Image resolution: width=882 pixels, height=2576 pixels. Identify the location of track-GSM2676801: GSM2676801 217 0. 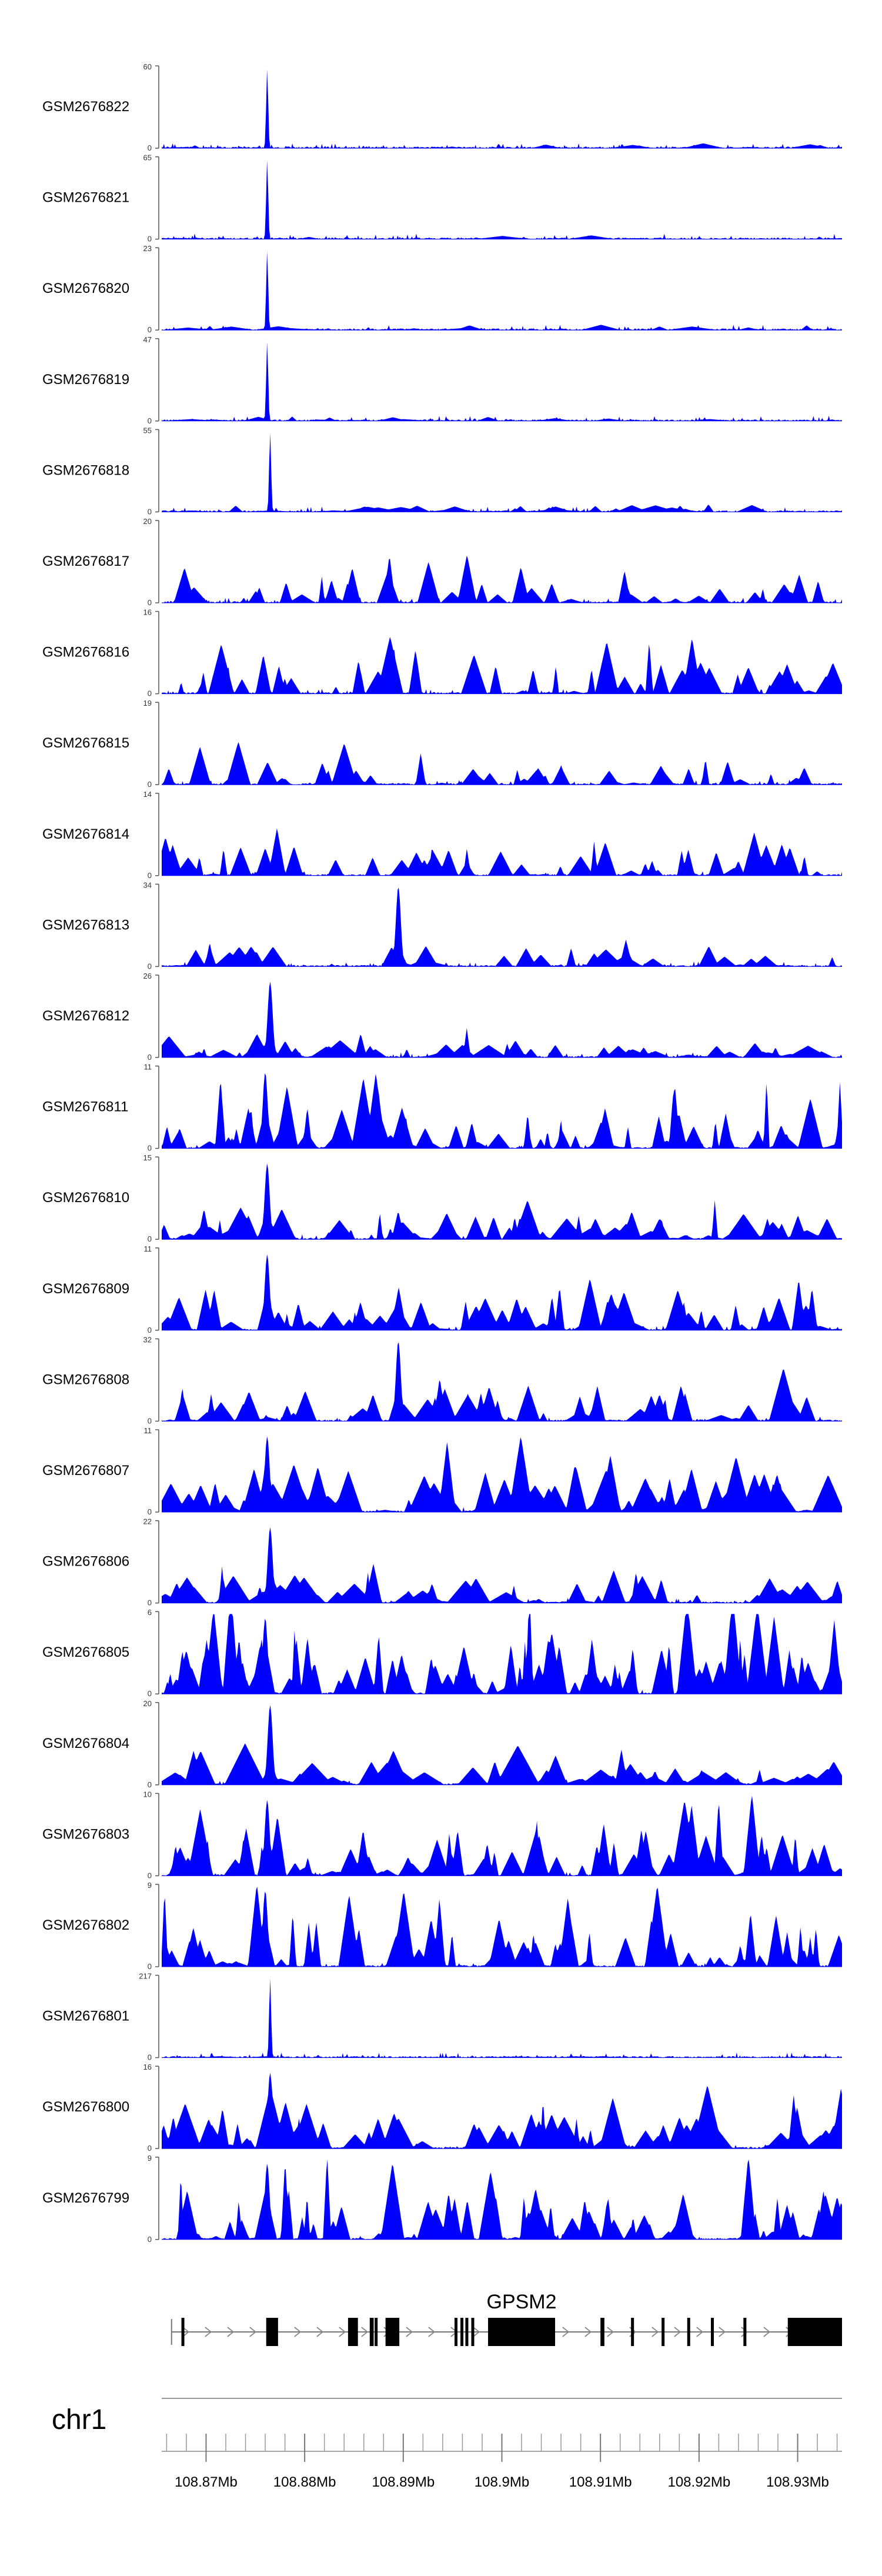
(442, 2017).